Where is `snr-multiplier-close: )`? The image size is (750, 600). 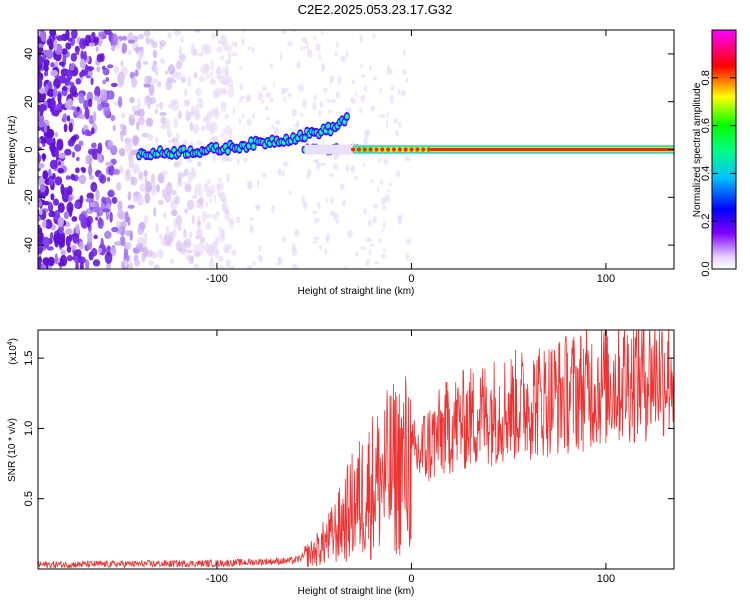
snr-multiplier-close: ) is located at coordinates (13, 339).